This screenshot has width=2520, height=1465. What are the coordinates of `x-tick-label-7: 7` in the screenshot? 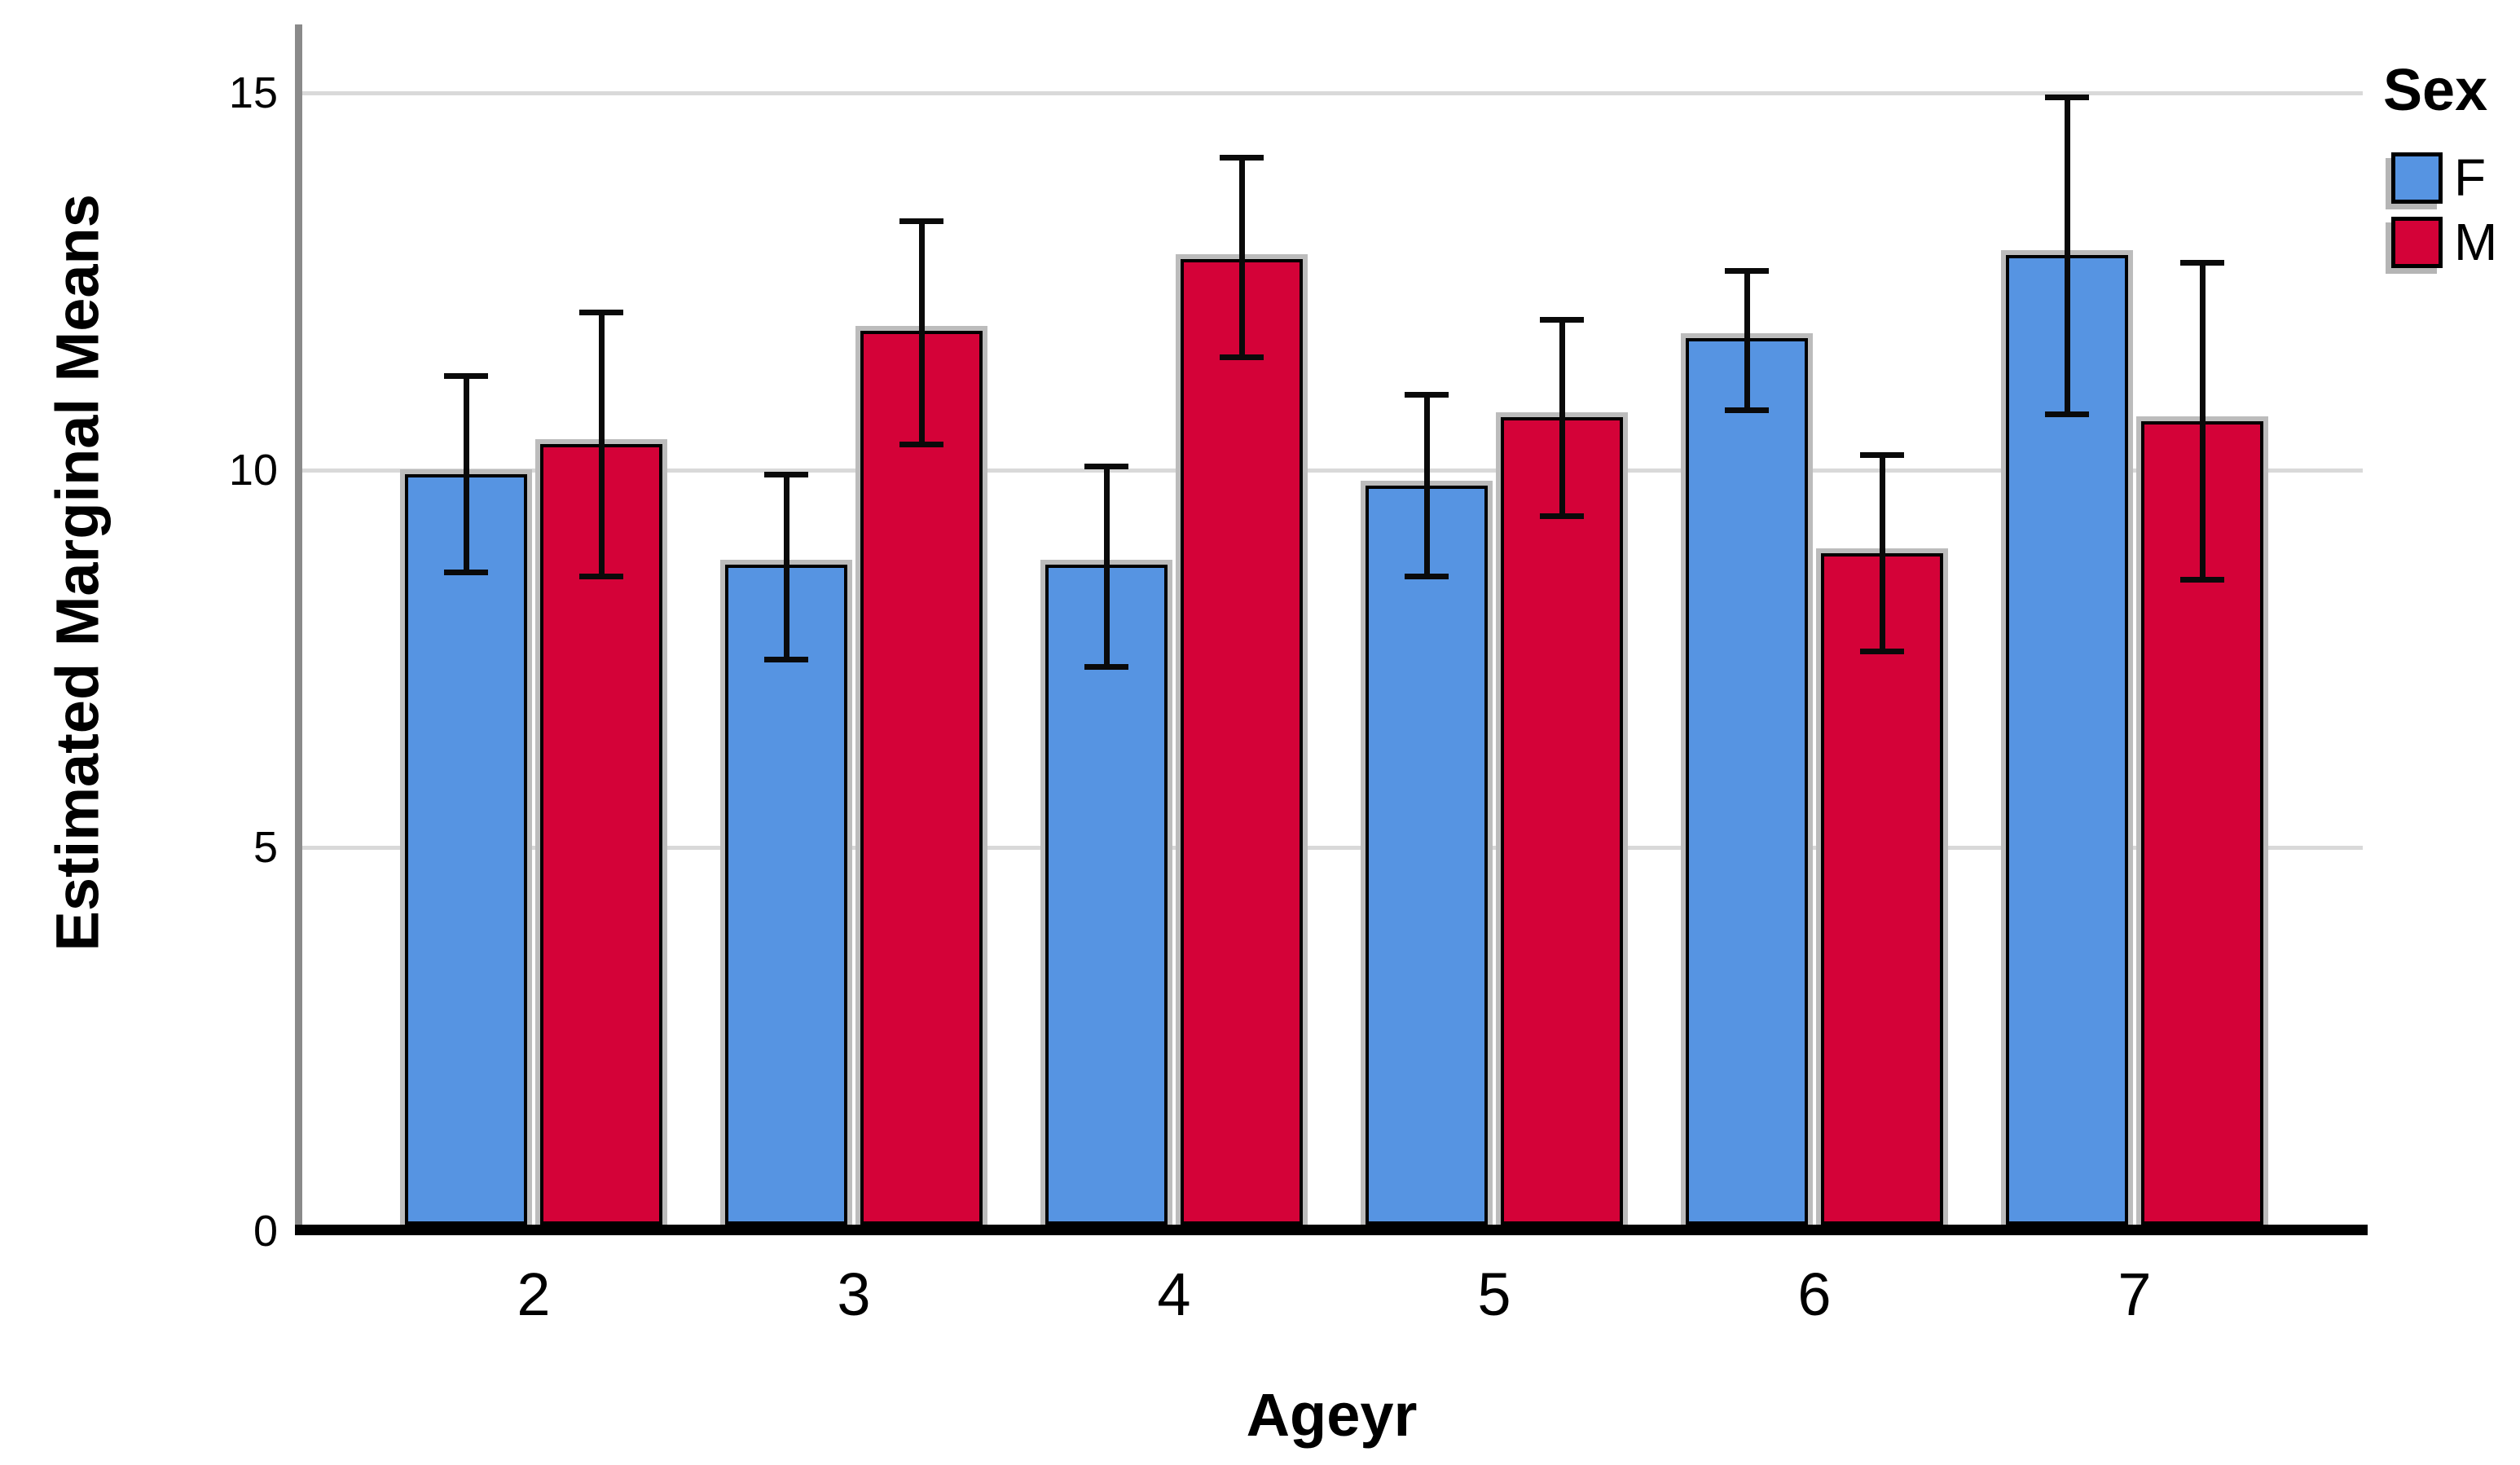 It's located at (2135, 1294).